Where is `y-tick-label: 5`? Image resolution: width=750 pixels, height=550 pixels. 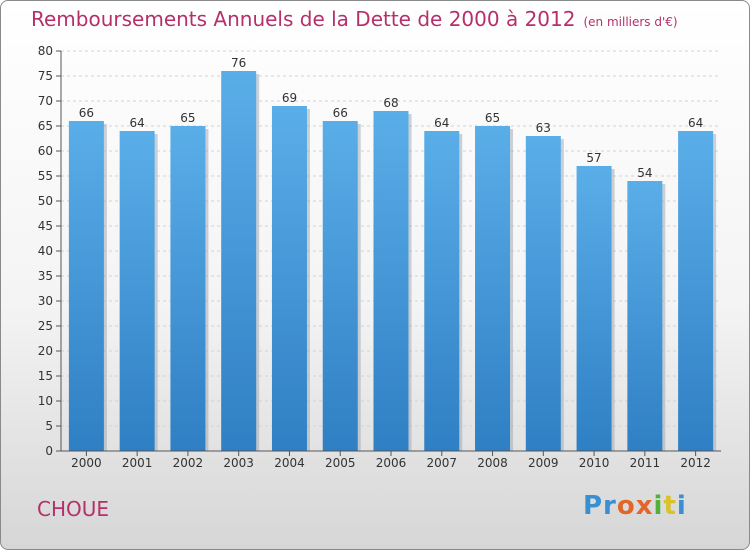 y-tick-label: 5 is located at coordinates (49, 426).